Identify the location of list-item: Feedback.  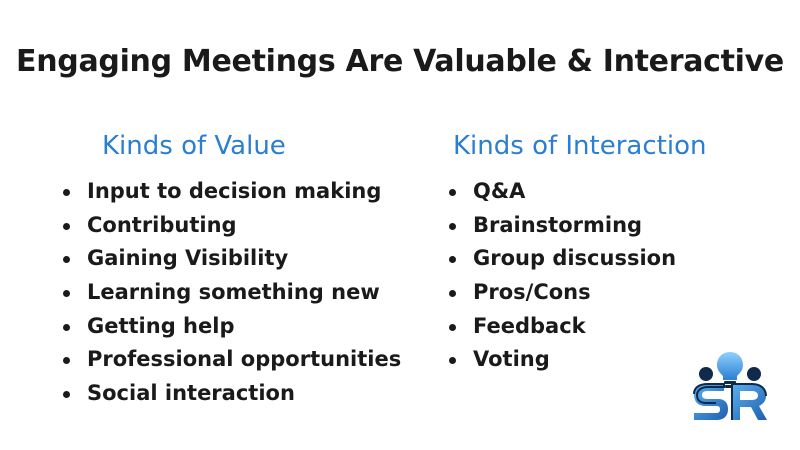
(562, 327).